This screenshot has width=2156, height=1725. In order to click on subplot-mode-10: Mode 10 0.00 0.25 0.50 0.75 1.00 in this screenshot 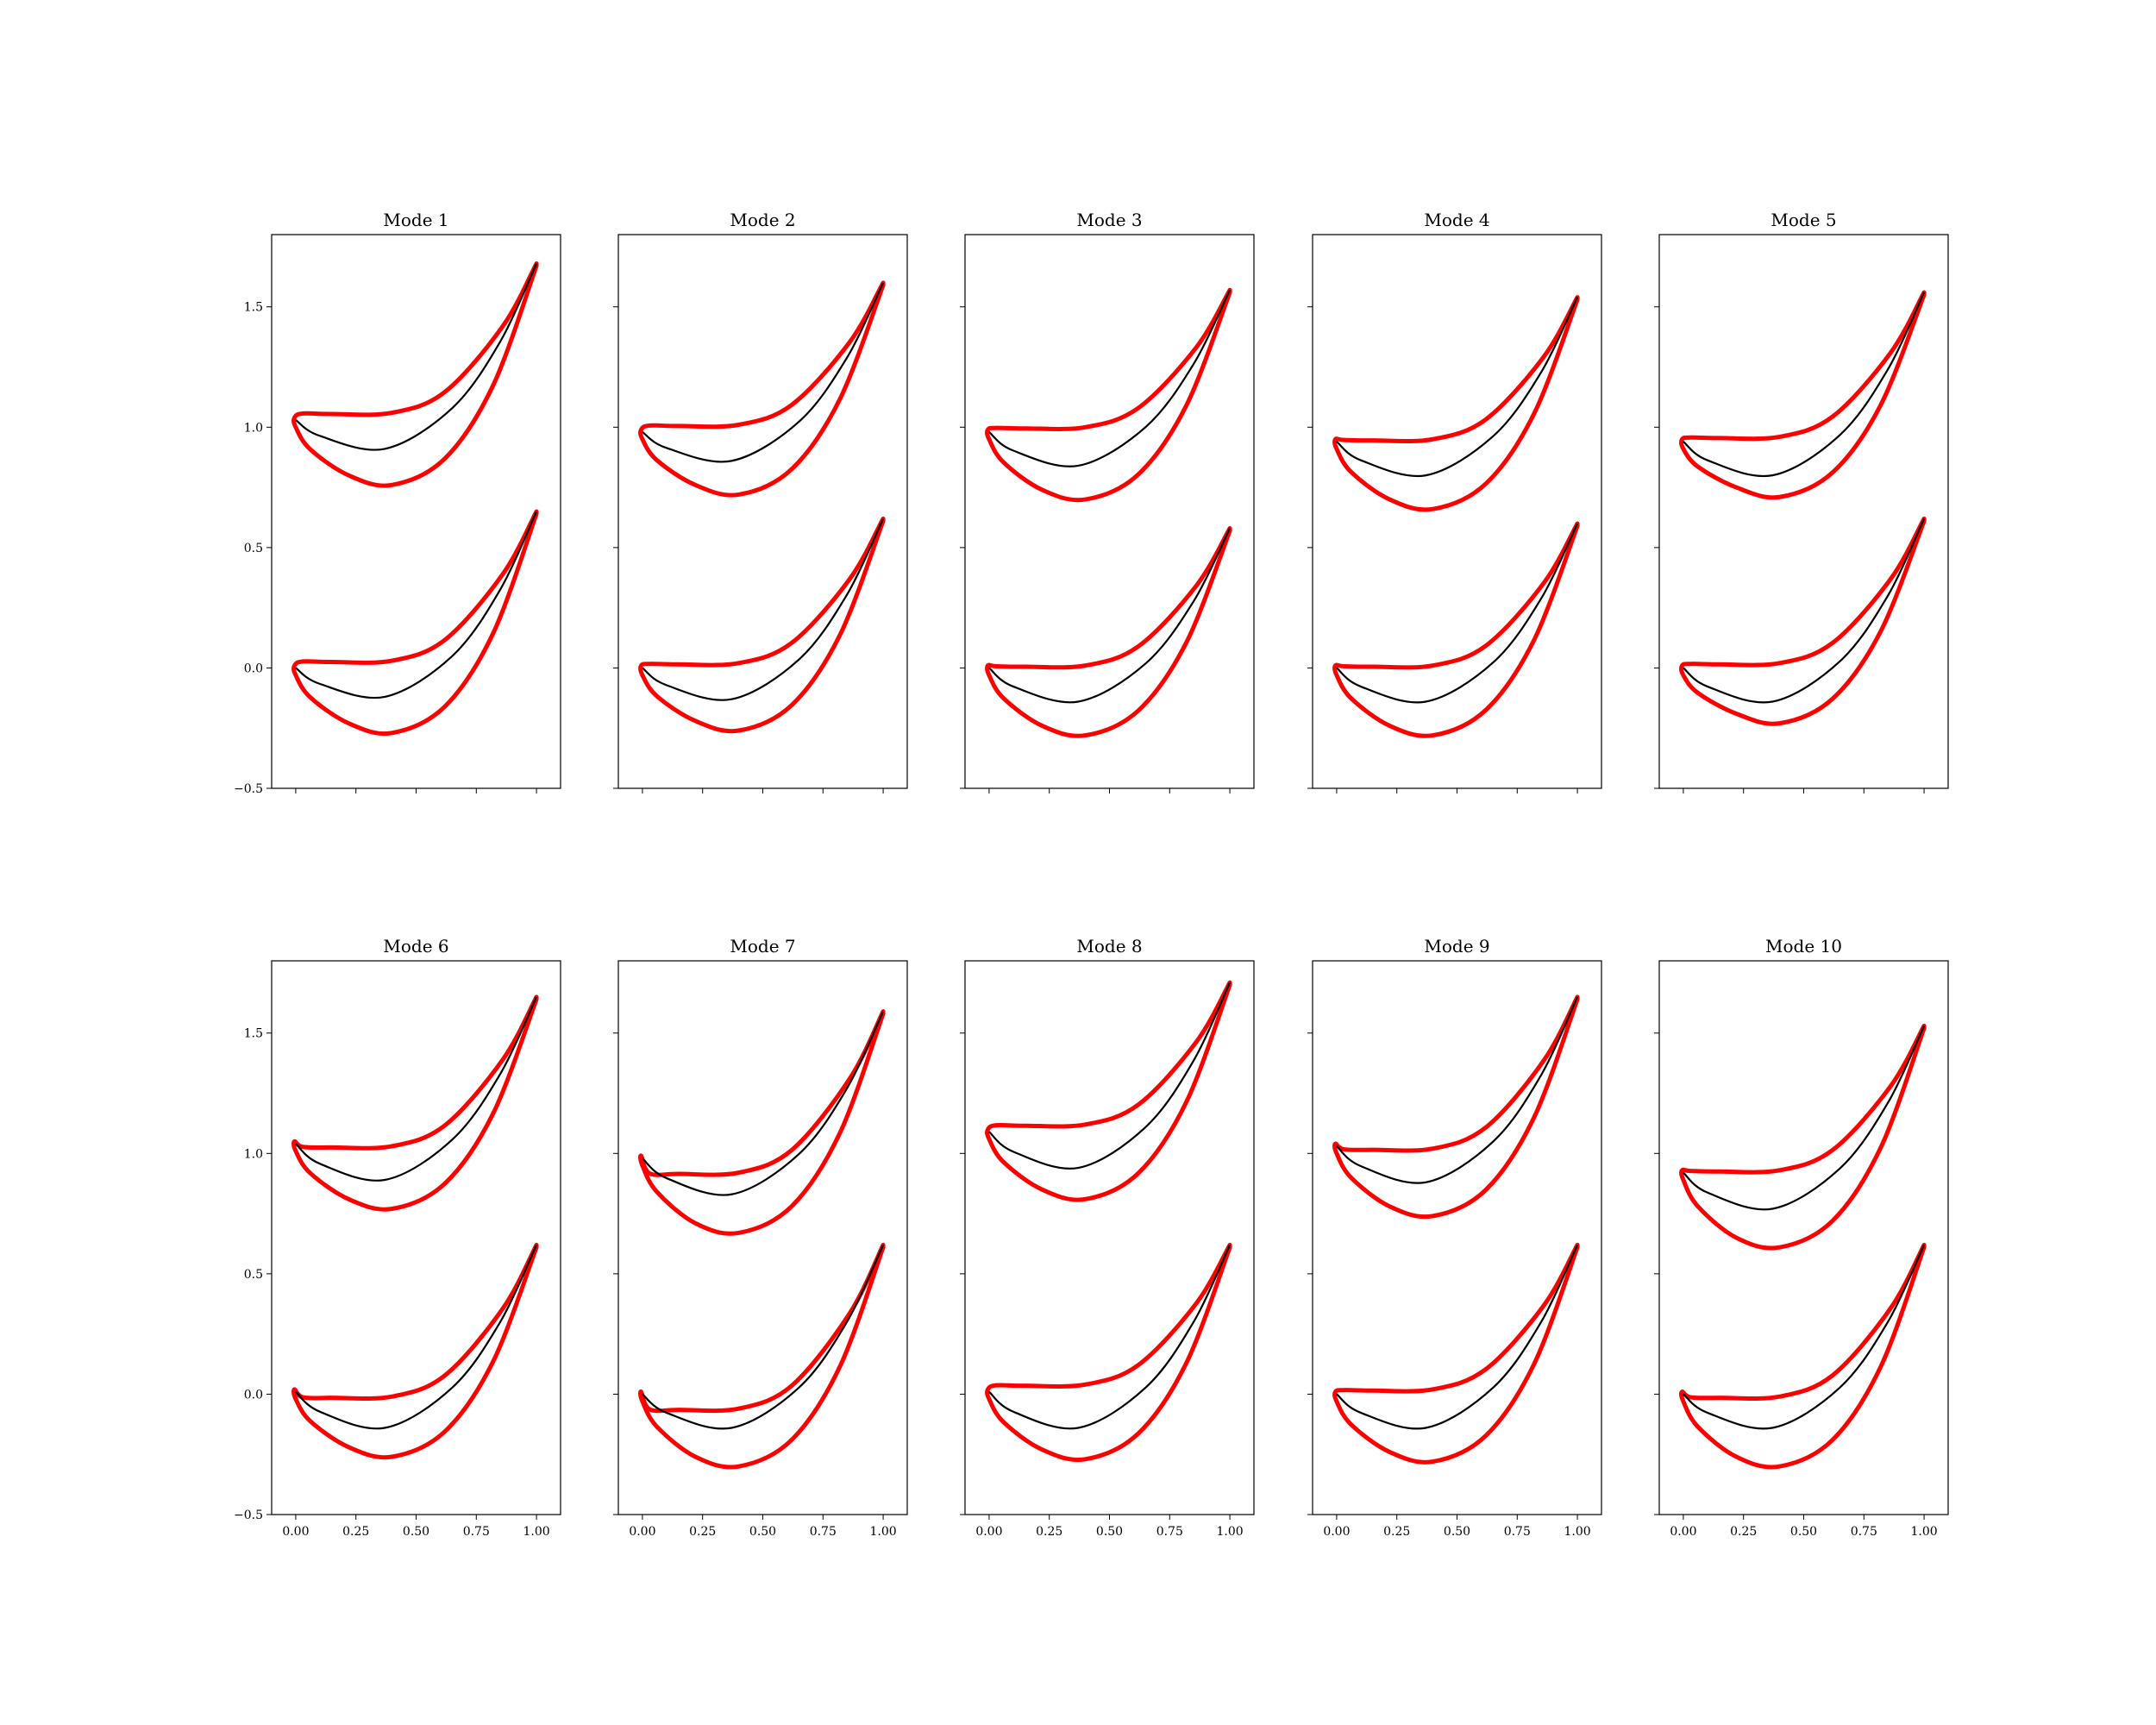, I will do `click(1801, 1238)`.